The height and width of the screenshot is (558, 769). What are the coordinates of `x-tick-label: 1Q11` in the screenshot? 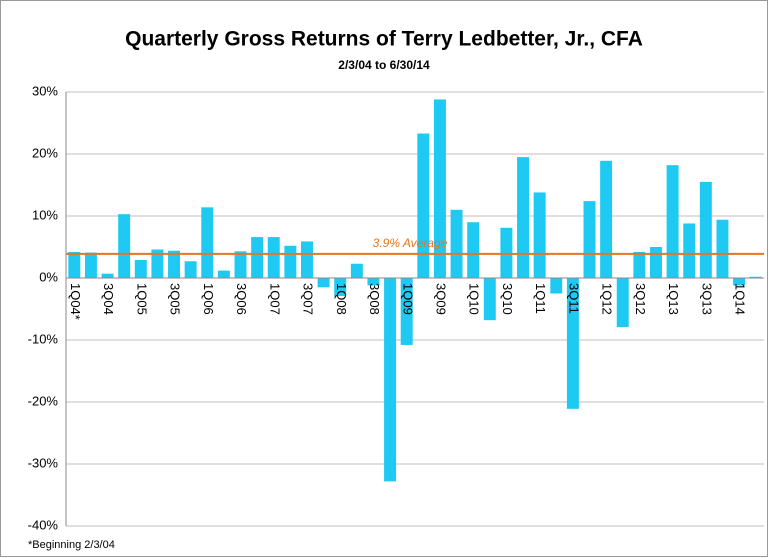 It's located at (540, 298).